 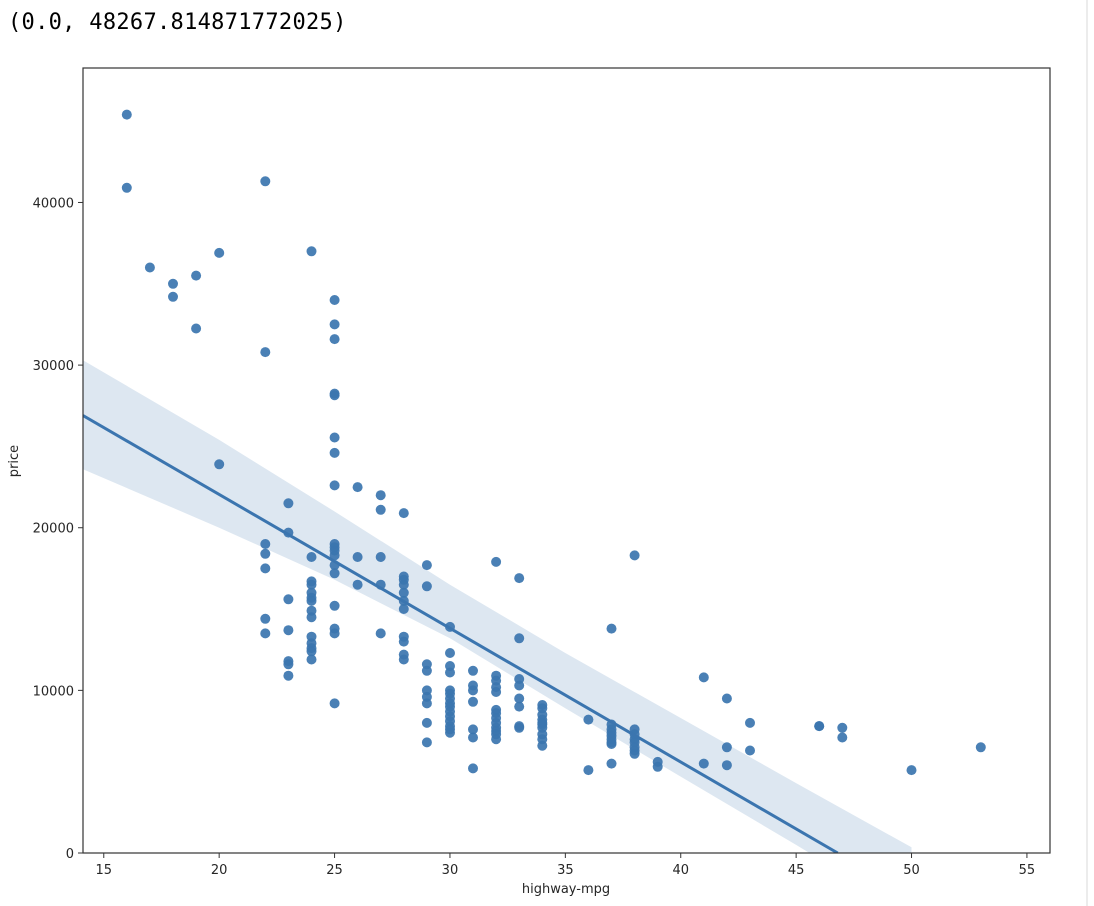 I want to click on y-tick-label: 20000, so click(x=53, y=529).